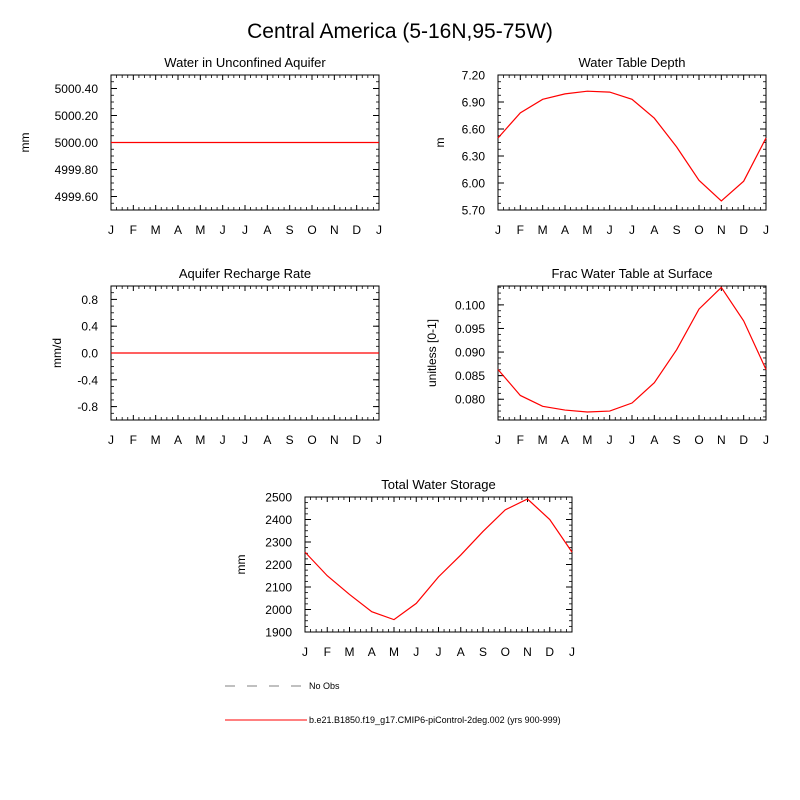 This screenshot has height=800, width=800. What do you see at coordinates (77, 170) in the screenshot?
I see `y-tick-label: 4999.80` at bounding box center [77, 170].